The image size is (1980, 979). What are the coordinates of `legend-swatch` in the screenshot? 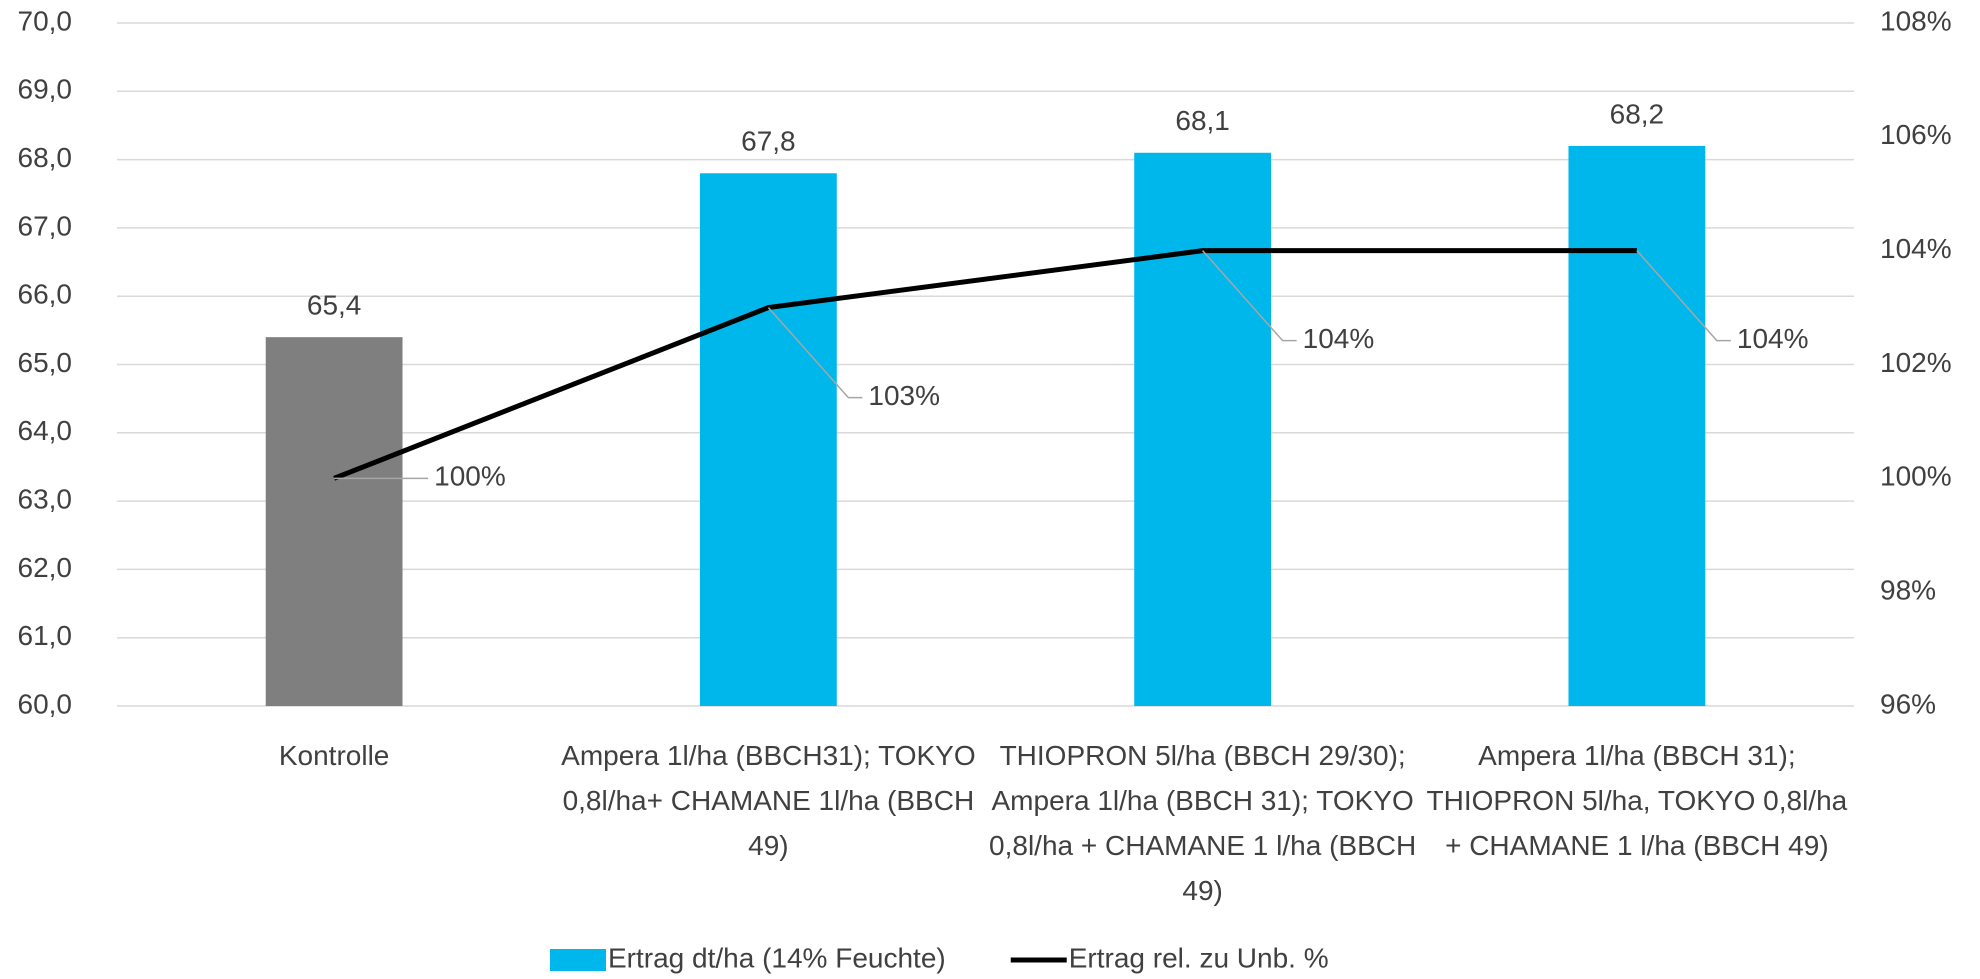 It's located at (578, 960).